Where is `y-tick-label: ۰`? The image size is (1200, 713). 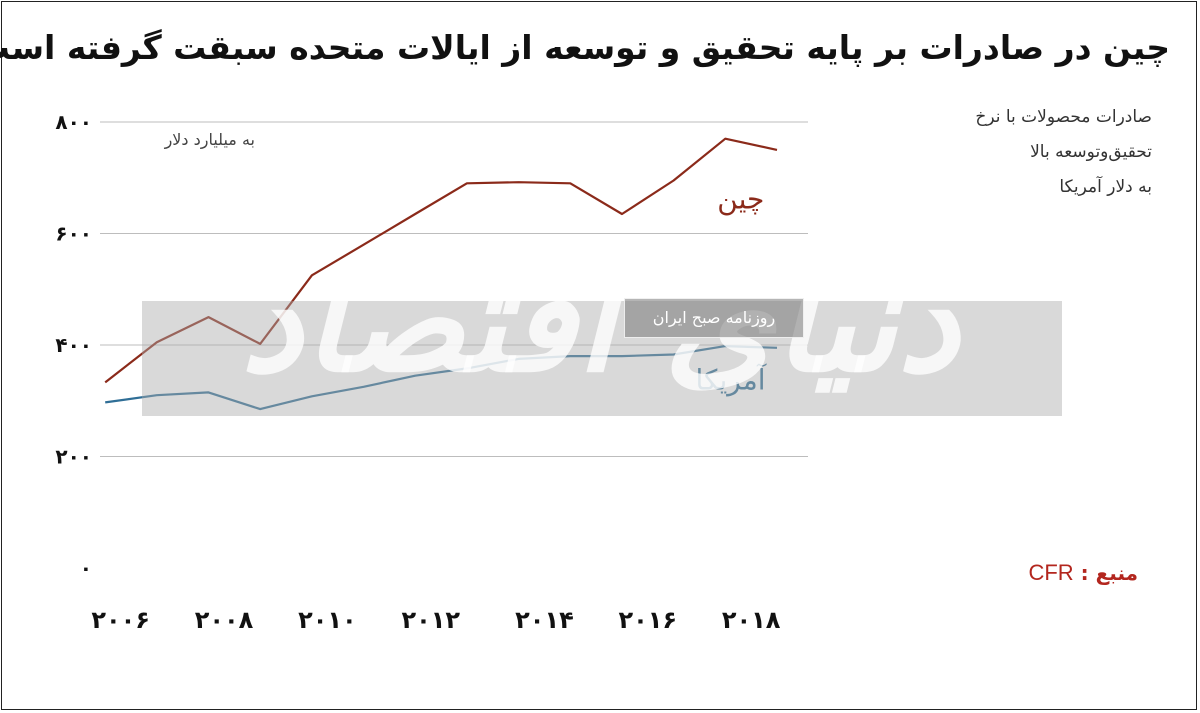
y-tick-label: ۰ is located at coordinates (86, 568).